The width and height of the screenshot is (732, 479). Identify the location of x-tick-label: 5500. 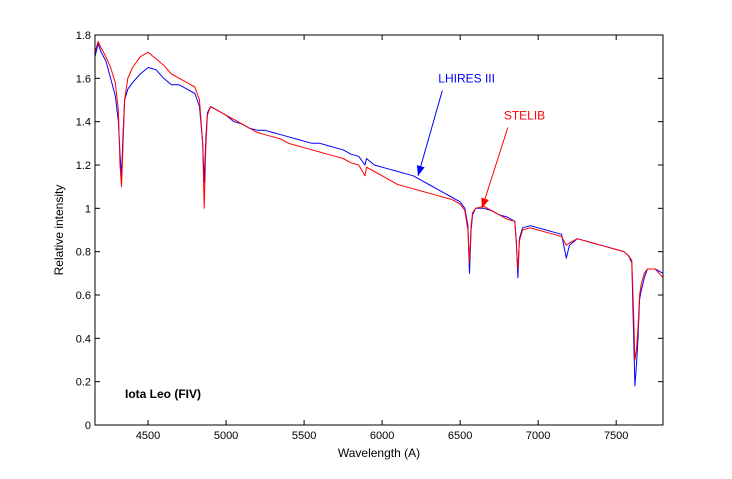
(304, 436).